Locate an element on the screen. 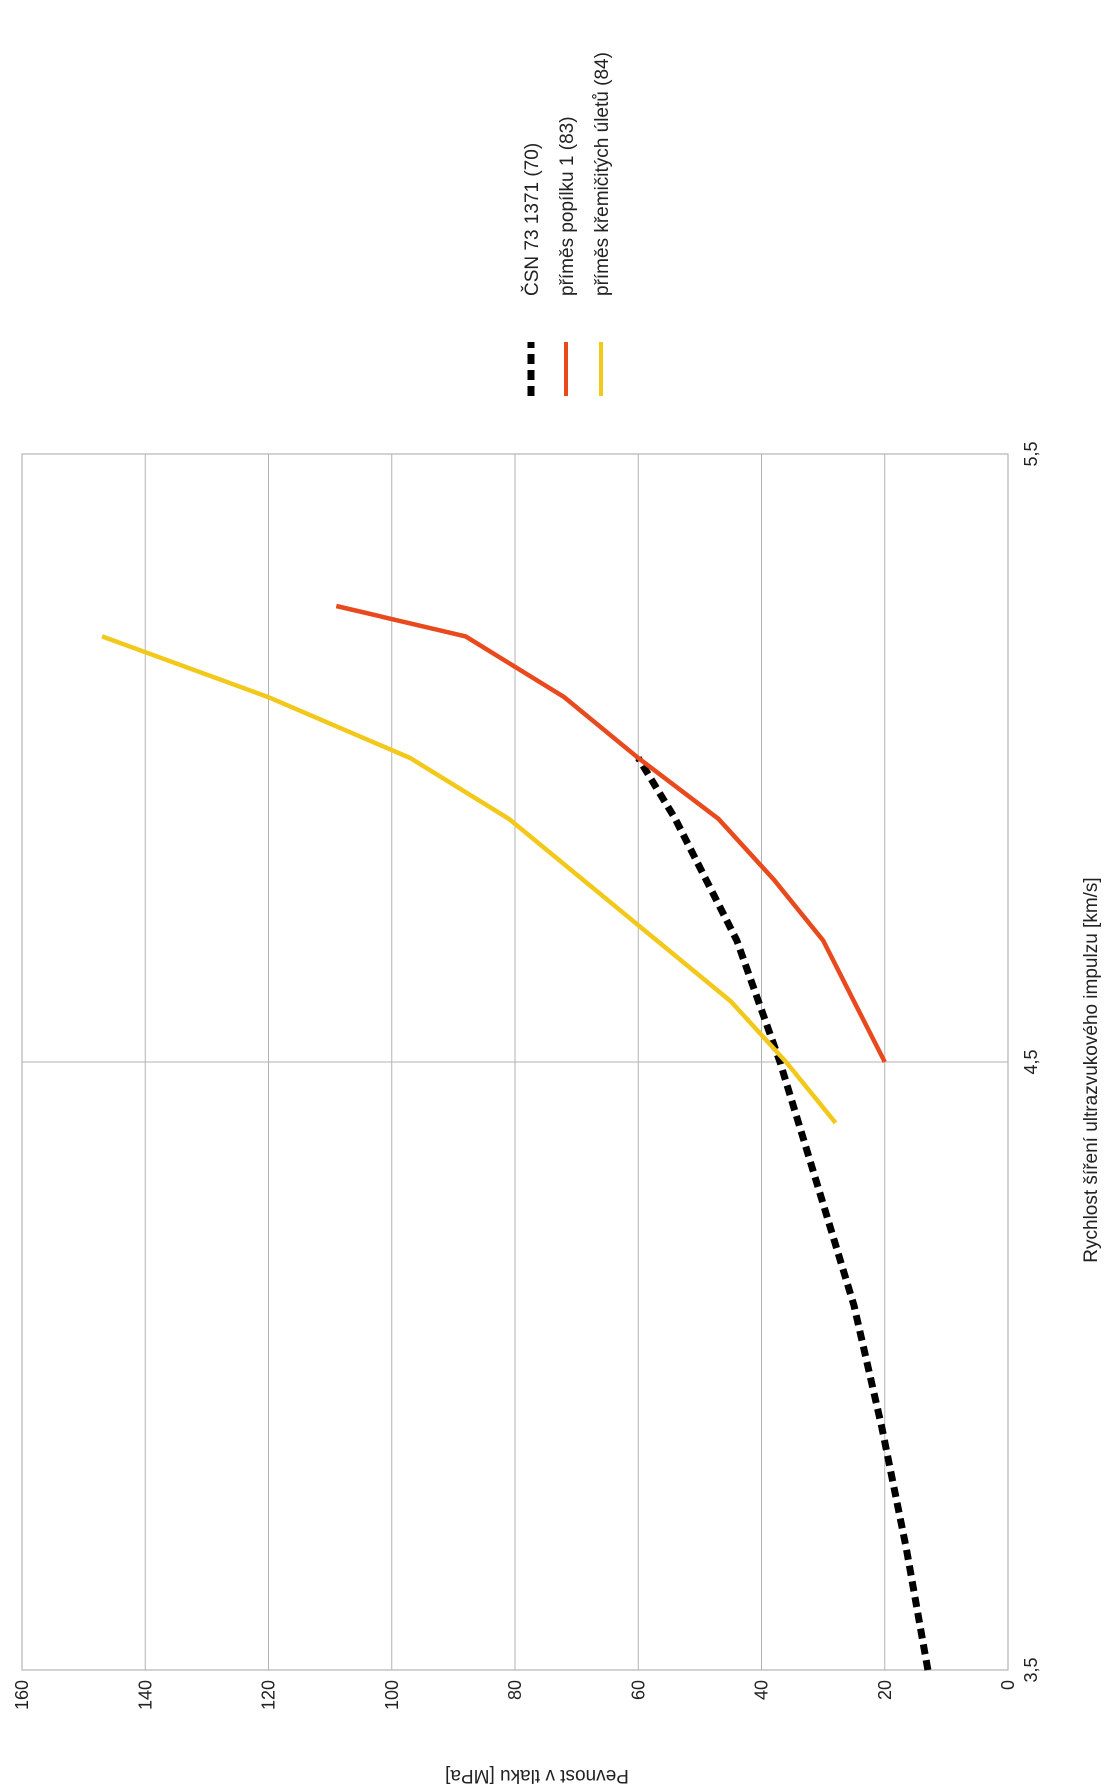  y-axis-ticks: 0 20 40 60 80 100 120 140 160 is located at coordinates (515, 1695).